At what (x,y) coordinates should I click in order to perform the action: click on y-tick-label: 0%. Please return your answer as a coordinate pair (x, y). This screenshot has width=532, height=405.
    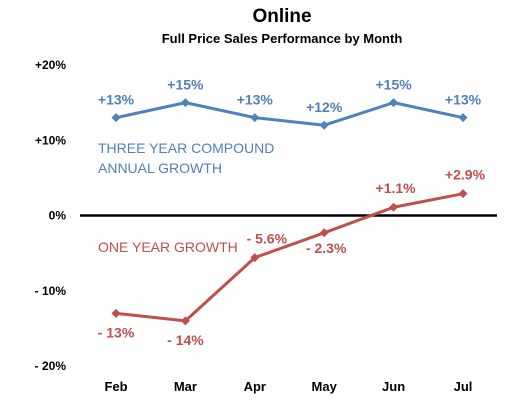
    Looking at the image, I should click on (58, 216).